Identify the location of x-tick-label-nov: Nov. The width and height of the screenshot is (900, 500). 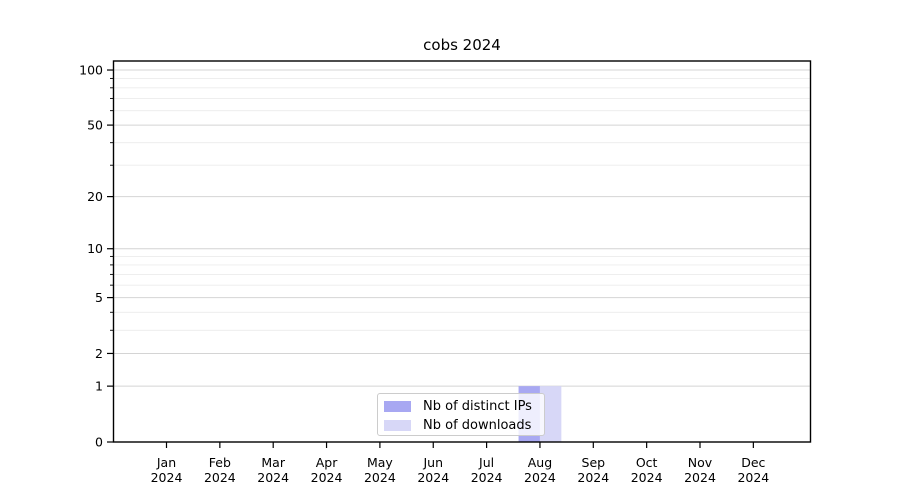
(700, 462).